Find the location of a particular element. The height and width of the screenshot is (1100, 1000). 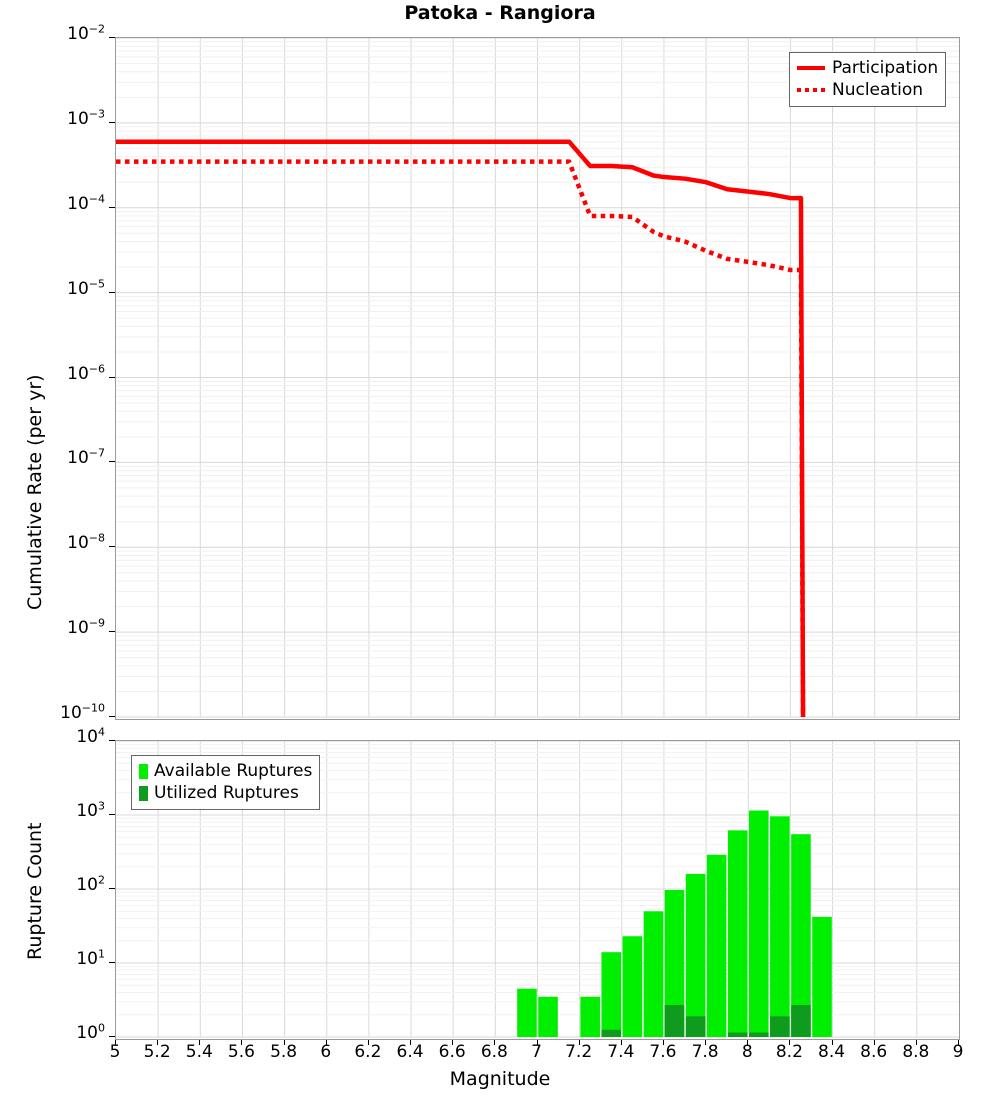

top-y-tick-label: 10⁻⁴ is located at coordinates (86, 203).